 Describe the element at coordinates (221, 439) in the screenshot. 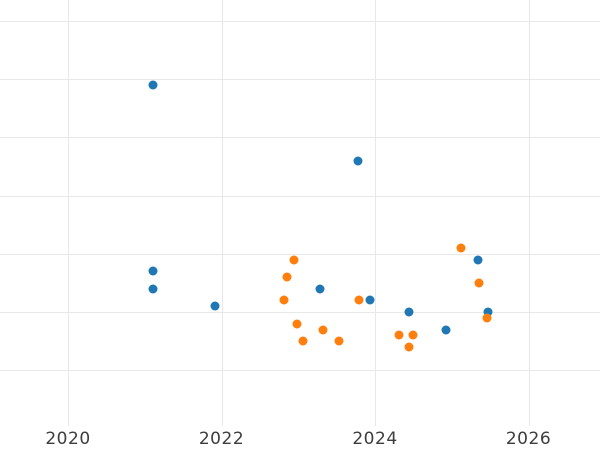

I see `x-tick-label: 2022` at that location.